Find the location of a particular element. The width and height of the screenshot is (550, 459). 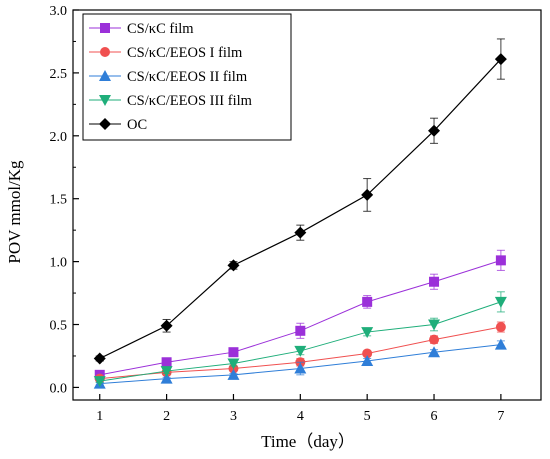

legend-entry: CS/κC film is located at coordinates (141, 29).